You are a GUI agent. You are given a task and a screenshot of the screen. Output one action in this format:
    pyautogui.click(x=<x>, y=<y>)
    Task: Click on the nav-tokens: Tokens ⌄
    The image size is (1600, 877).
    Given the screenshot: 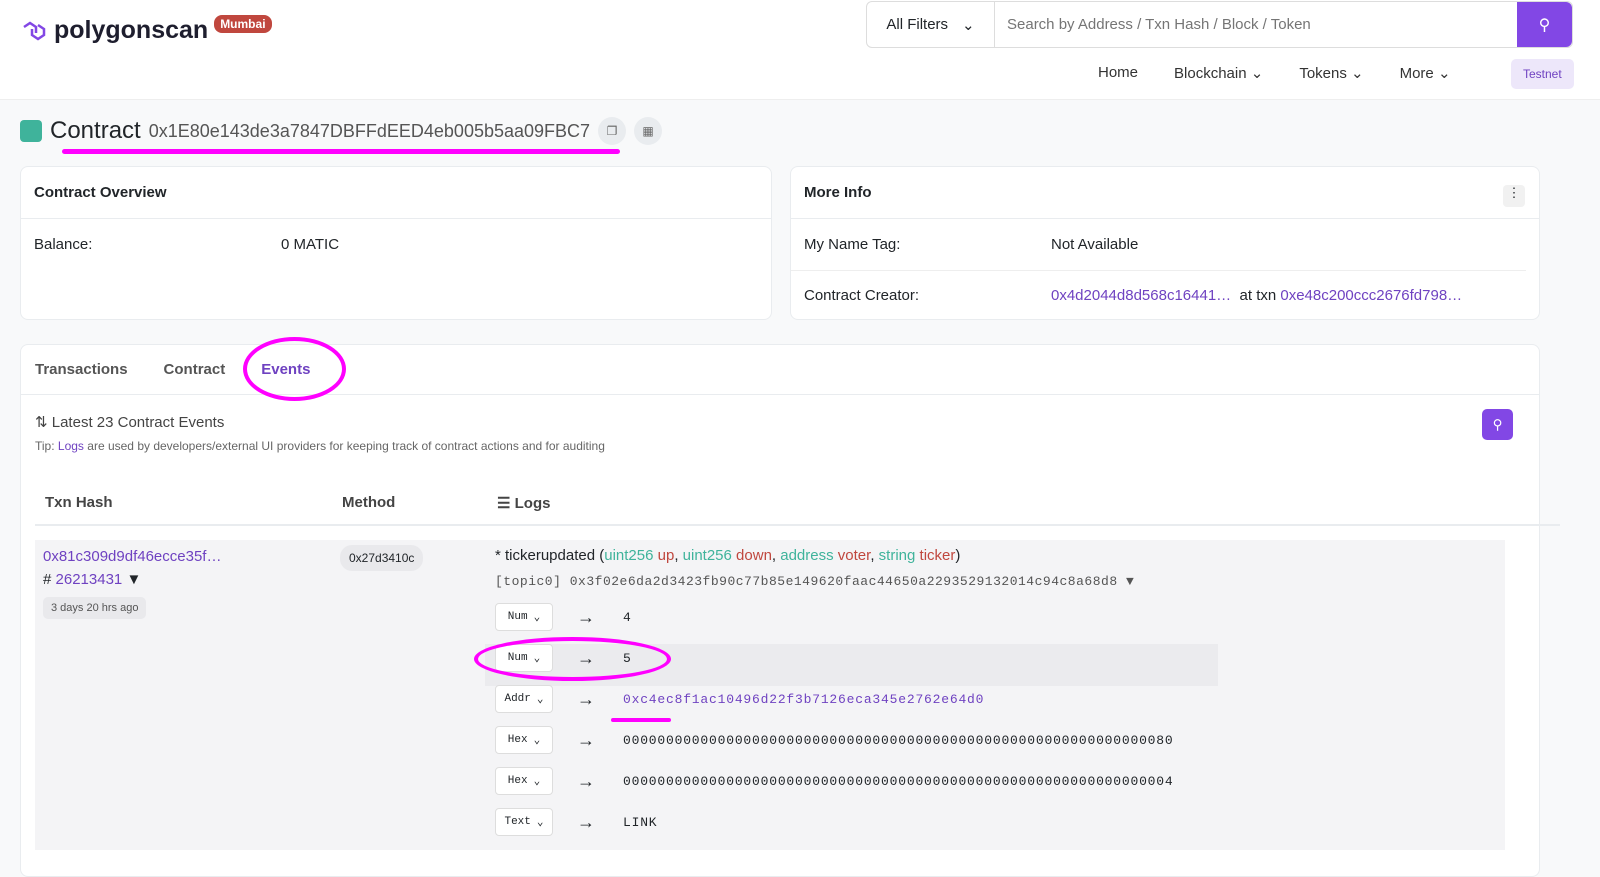 What is the action you would take?
    pyautogui.click(x=1331, y=73)
    